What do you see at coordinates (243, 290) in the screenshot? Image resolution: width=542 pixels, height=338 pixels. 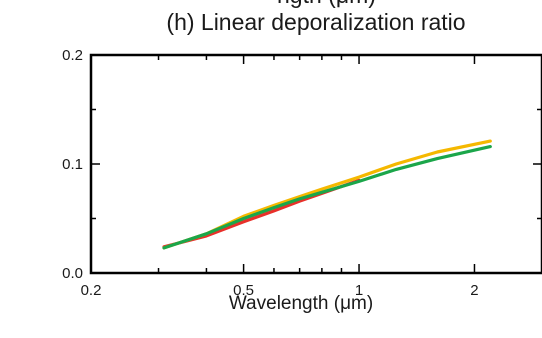 I see `x-tick-label: 0.5` at bounding box center [243, 290].